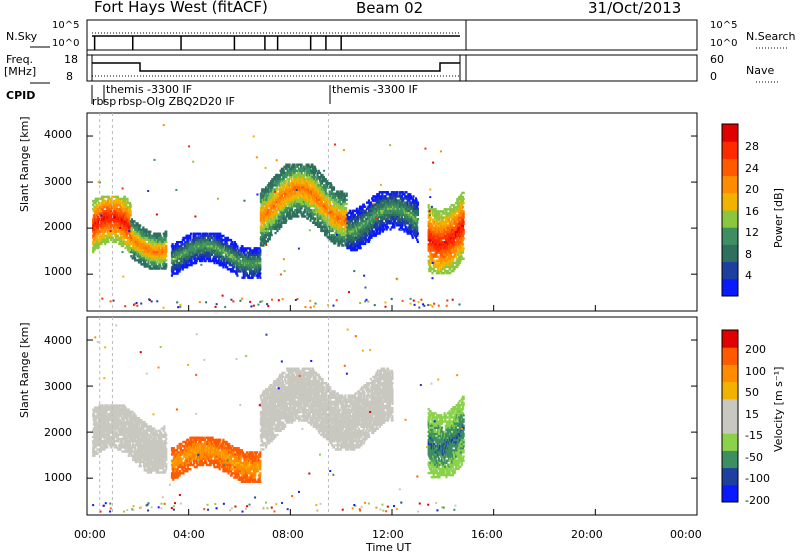 This screenshot has height=554, width=800. I want to click on velocity-ytick-2000: 2000, so click(58, 432).